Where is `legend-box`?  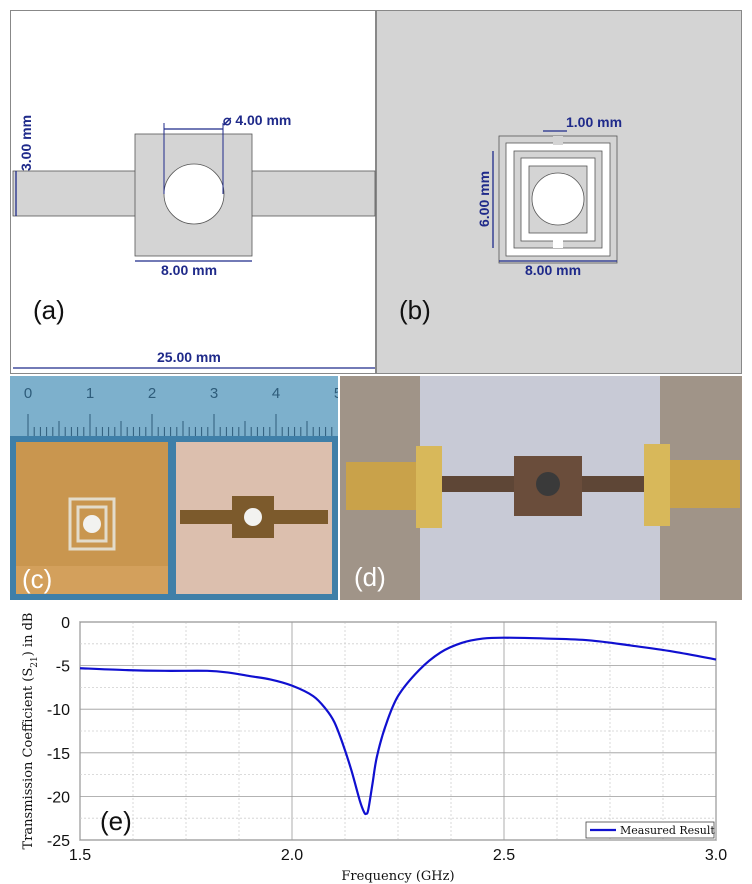
legend-box is located at coordinates (650, 830).